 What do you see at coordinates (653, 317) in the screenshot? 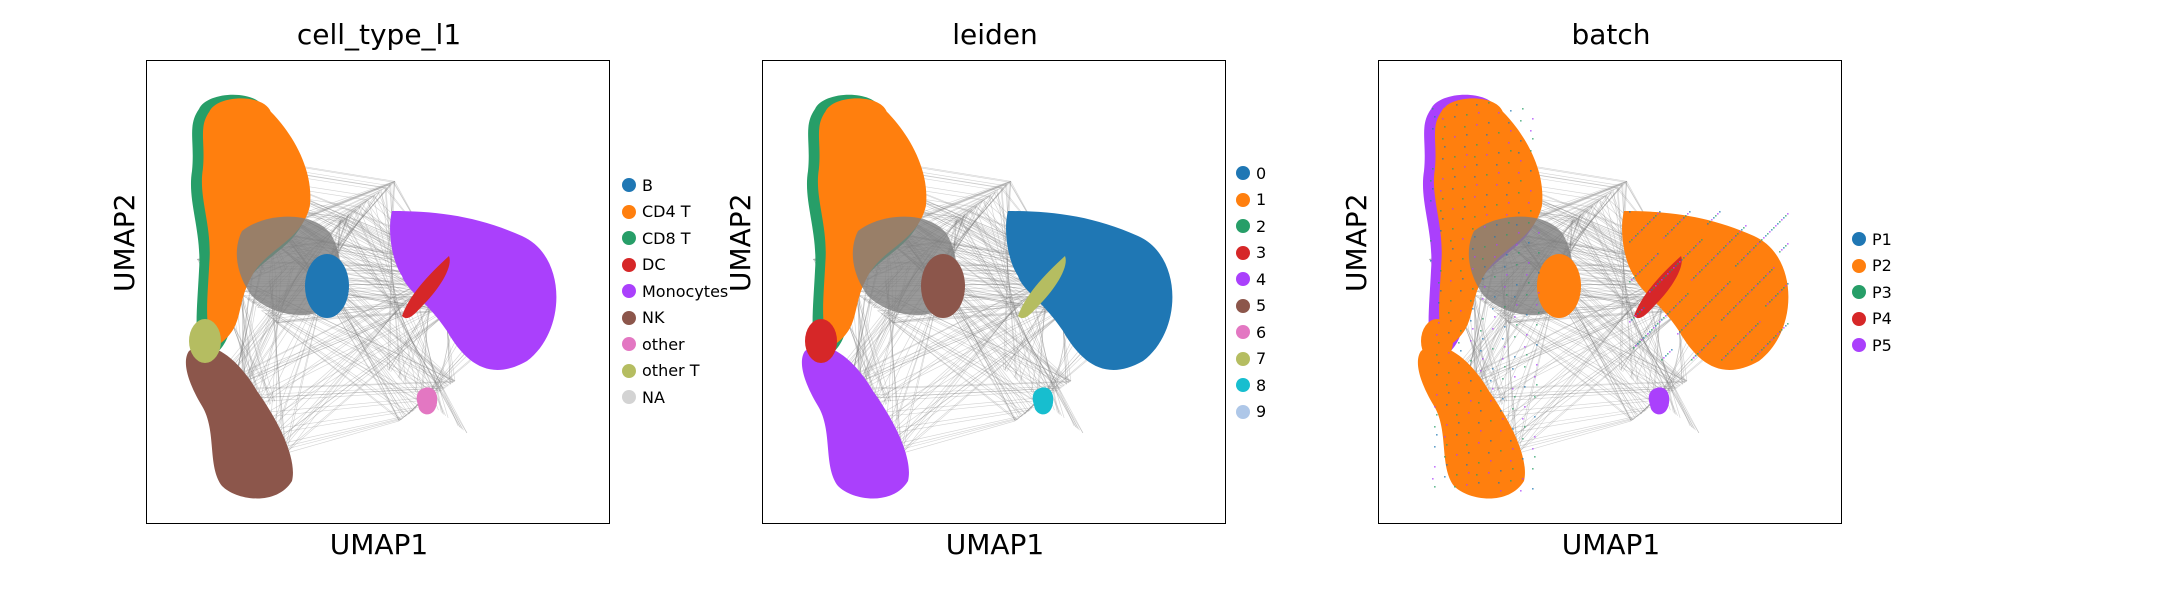
I see `legend-label: NK` at bounding box center [653, 317].